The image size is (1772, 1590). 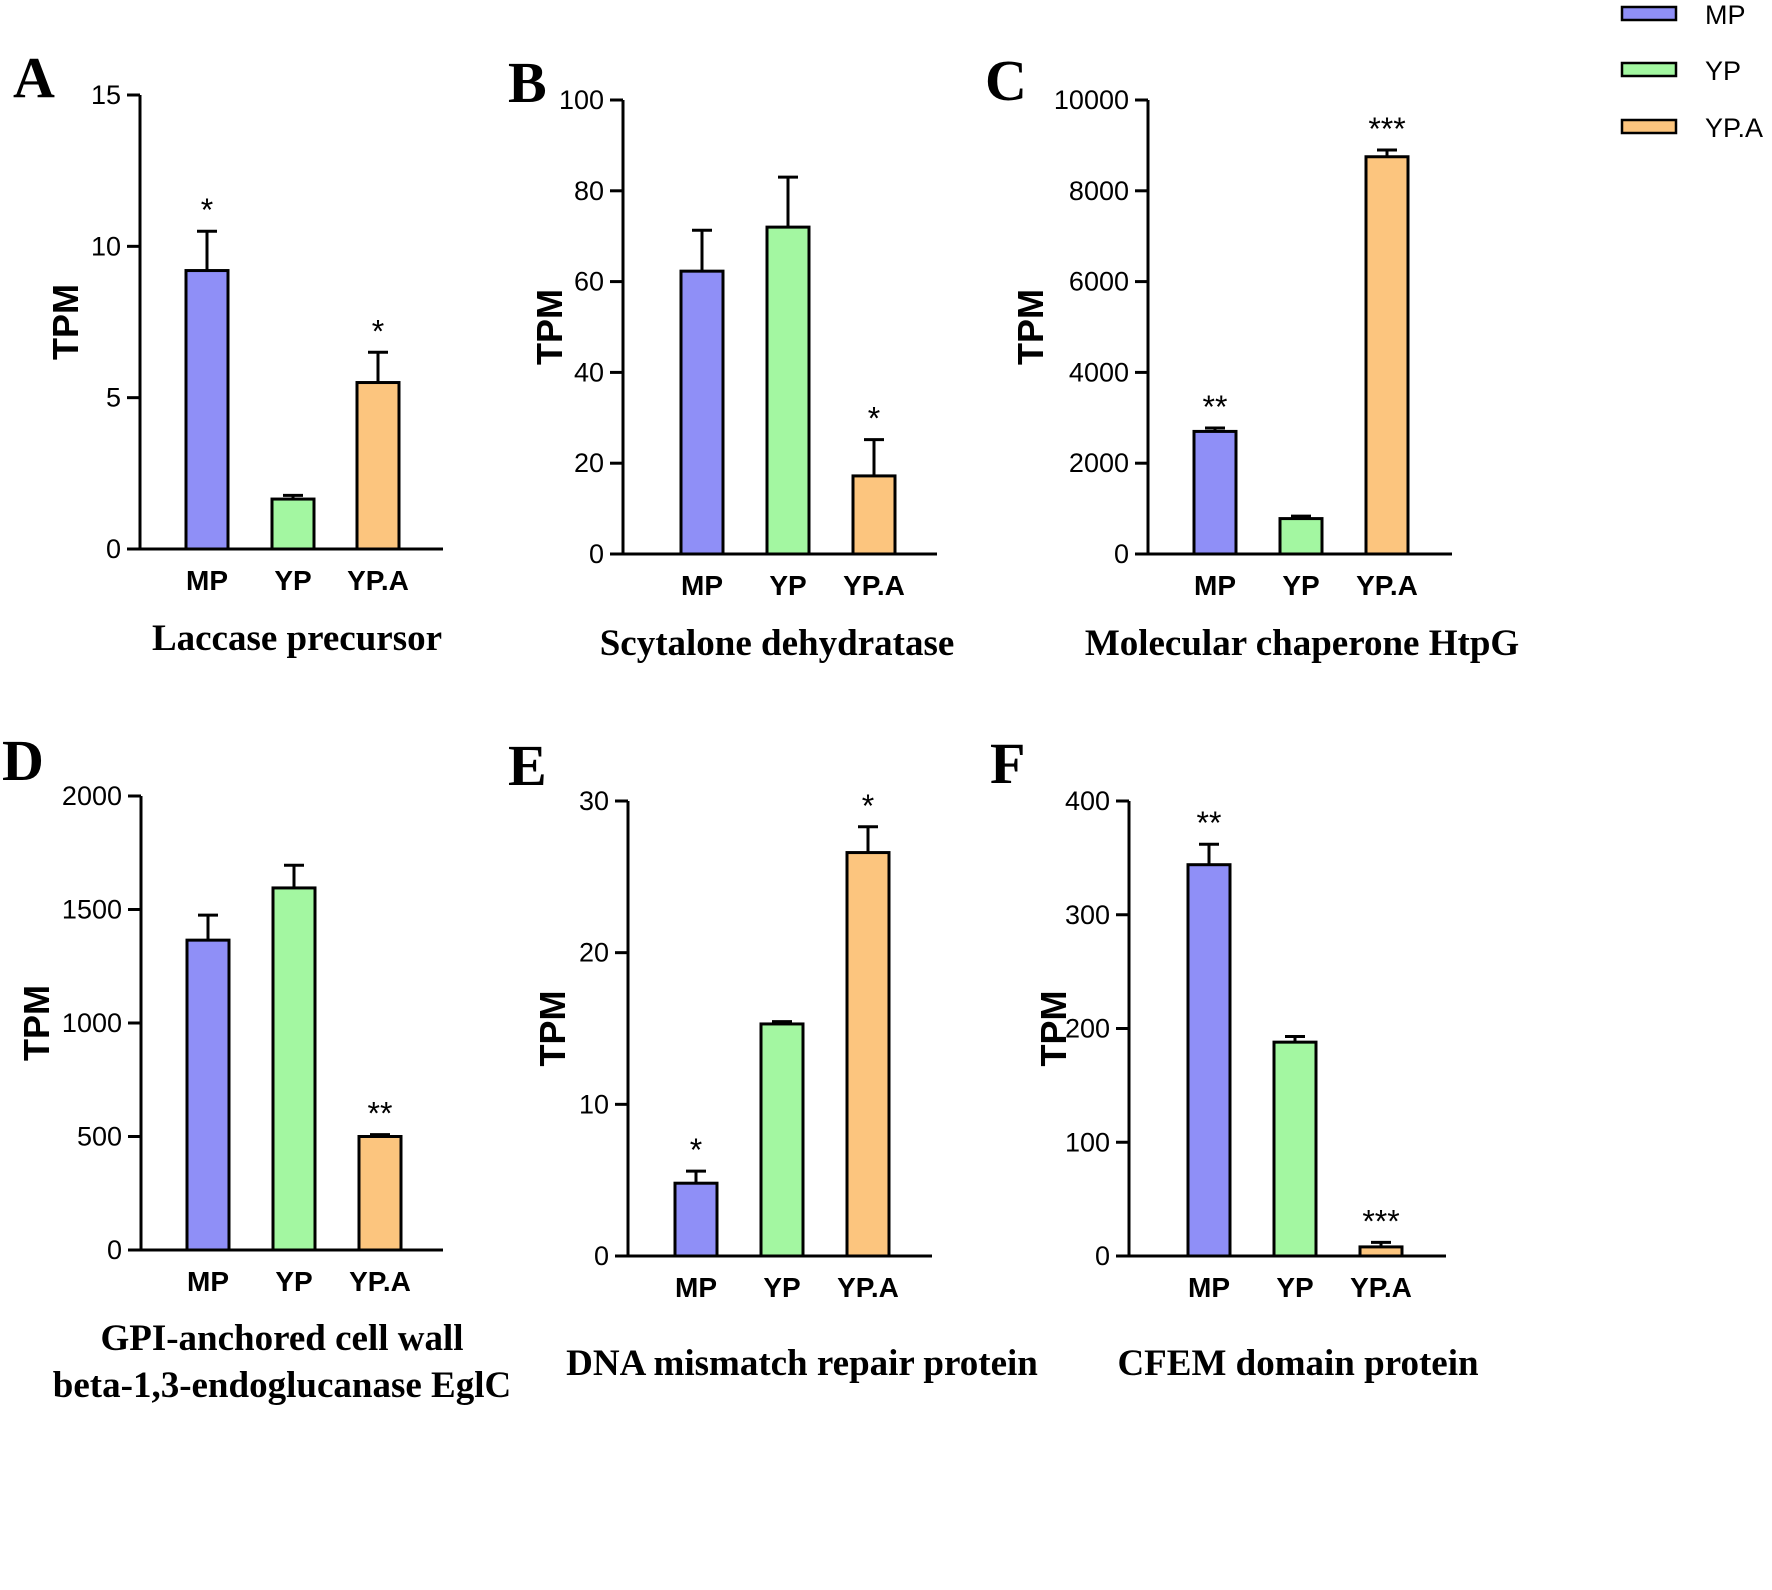 What do you see at coordinates (1091, 100) in the screenshot?
I see `y-tick-label: 10000` at bounding box center [1091, 100].